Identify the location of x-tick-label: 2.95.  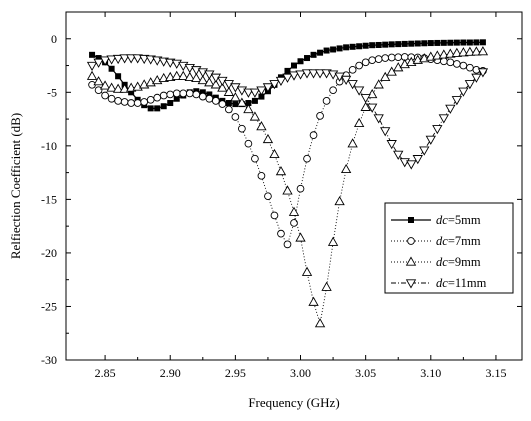
(235, 373).